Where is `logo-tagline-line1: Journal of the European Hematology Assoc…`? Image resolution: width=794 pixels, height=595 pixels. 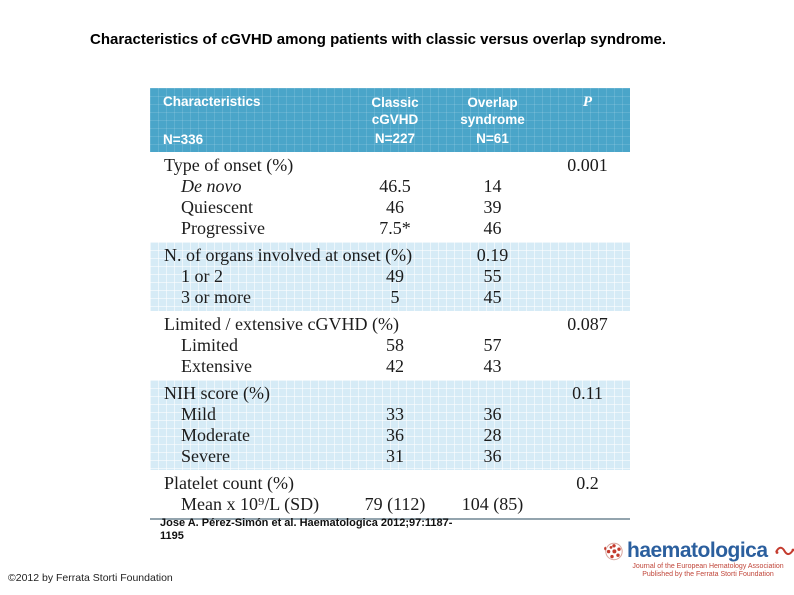
logo-tagline-line1: Journal of the European Hematology Assoc… is located at coordinates (708, 566).